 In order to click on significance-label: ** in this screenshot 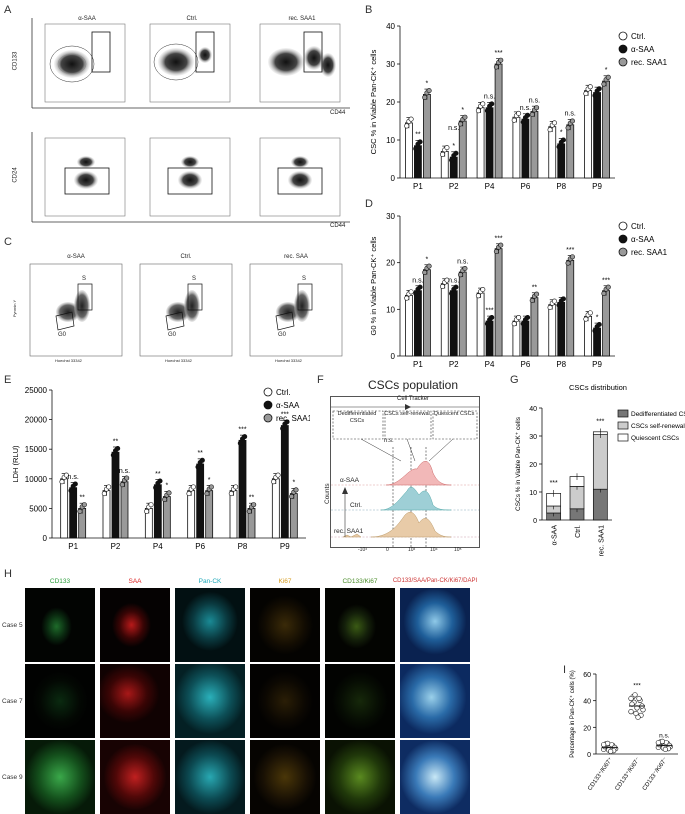, I will do `click(158, 474)`.